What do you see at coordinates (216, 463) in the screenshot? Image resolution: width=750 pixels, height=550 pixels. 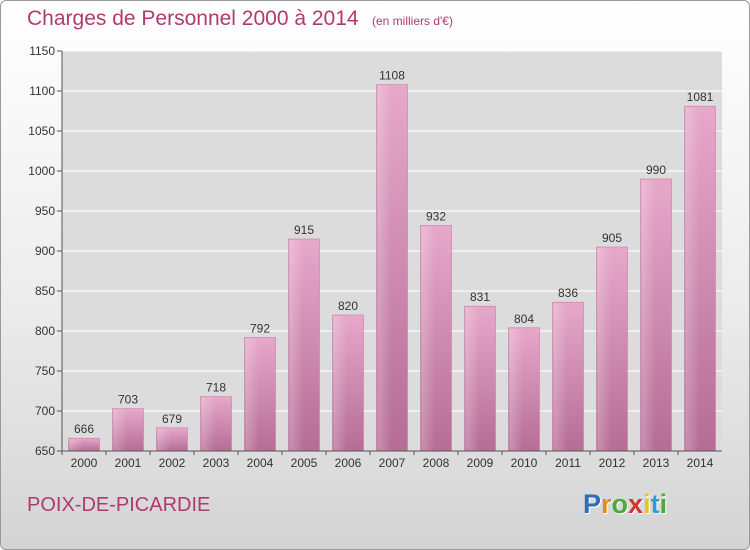 I see `x-tick-label: 2003` at bounding box center [216, 463].